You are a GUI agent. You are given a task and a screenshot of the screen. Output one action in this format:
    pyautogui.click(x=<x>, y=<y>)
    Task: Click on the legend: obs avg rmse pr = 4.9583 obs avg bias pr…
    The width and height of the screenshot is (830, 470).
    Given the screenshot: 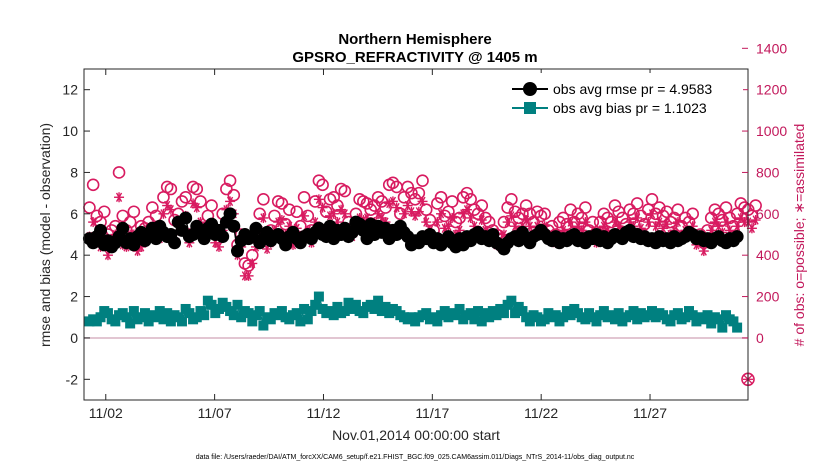 What is the action you would take?
    pyautogui.click(x=624, y=96)
    